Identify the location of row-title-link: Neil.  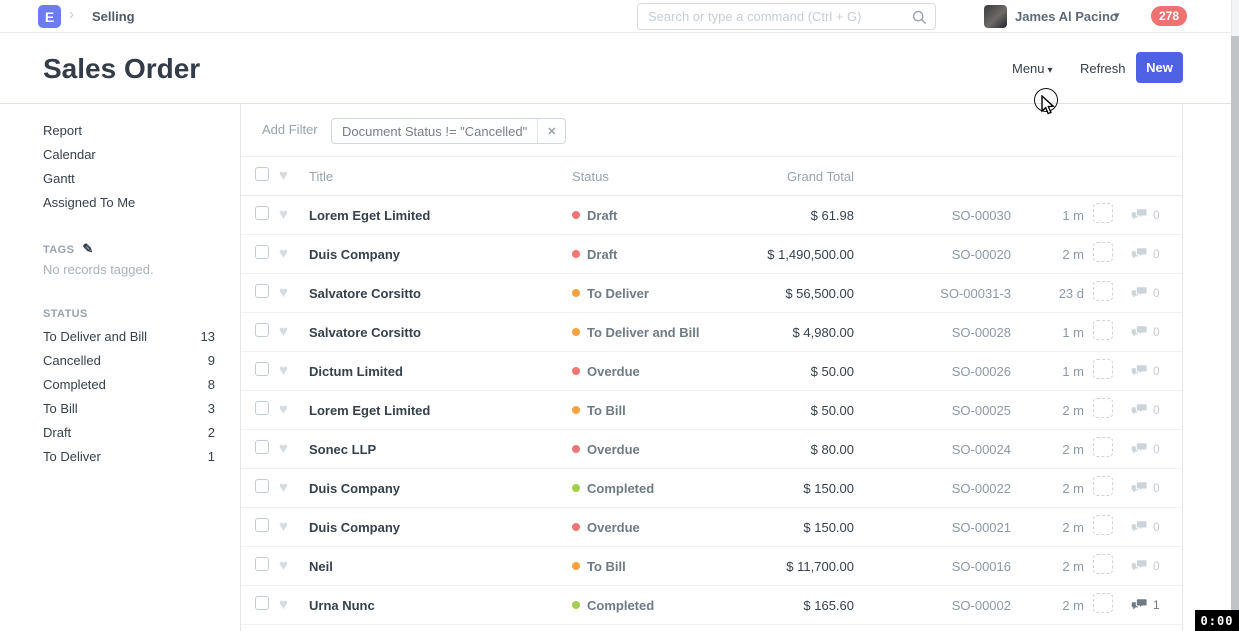
(321, 566).